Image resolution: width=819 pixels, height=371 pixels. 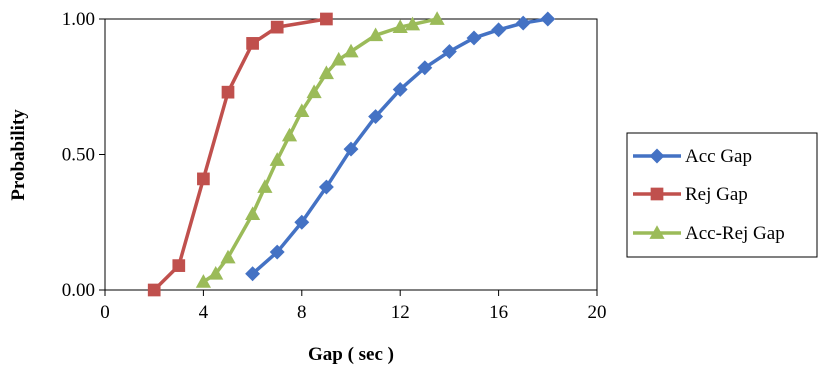 What do you see at coordinates (78, 290) in the screenshot?
I see `y-tick-label: 0.00` at bounding box center [78, 290].